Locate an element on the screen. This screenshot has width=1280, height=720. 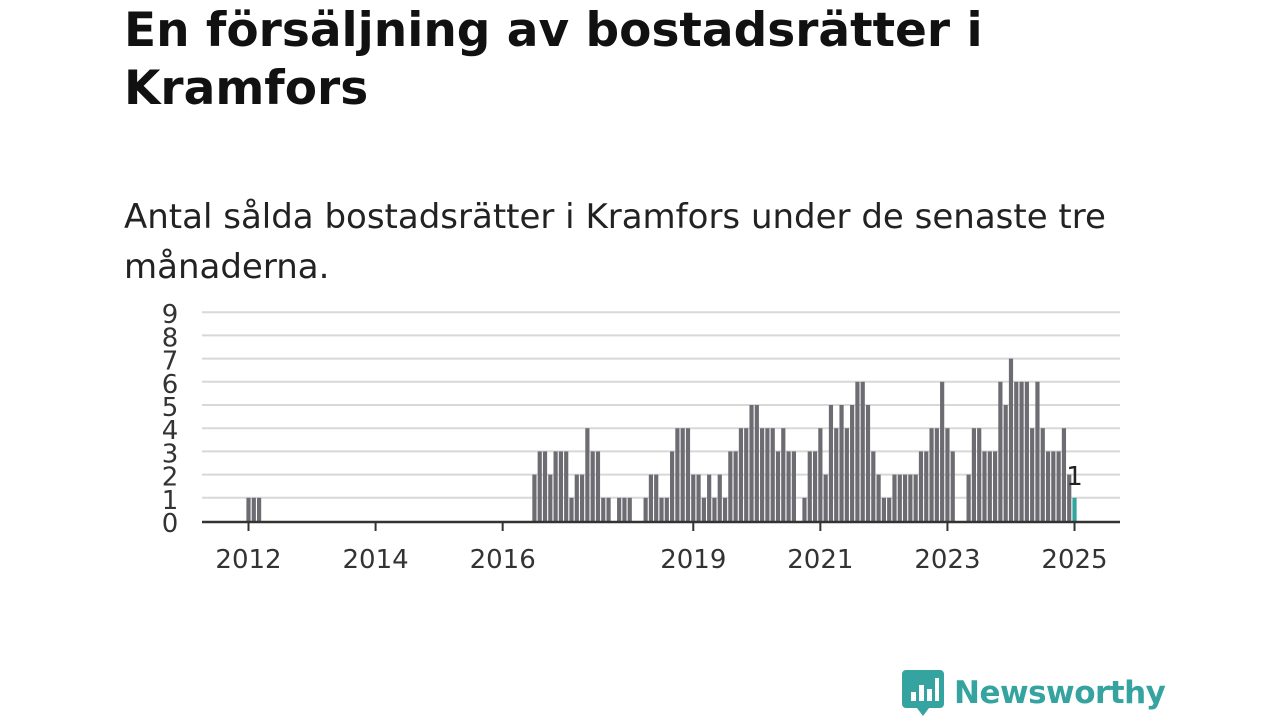
y-tick-label: 3 is located at coordinates (170, 454).